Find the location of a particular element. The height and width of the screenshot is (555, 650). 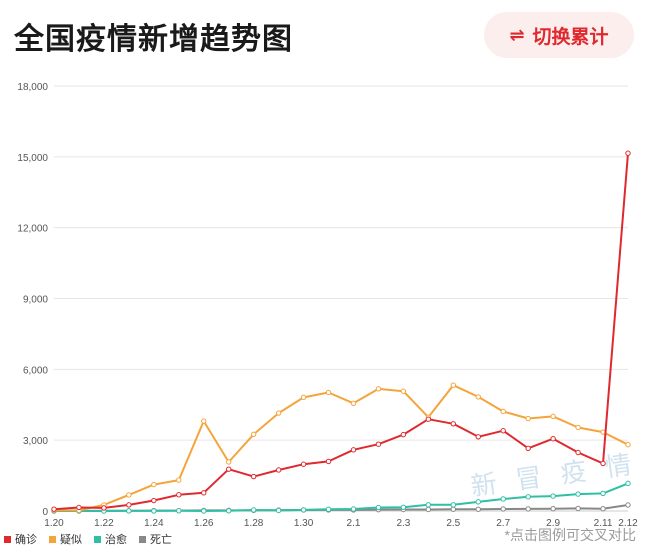

chart-legend: 确诊 疑似 治愈 死亡 is located at coordinates (94, 539).